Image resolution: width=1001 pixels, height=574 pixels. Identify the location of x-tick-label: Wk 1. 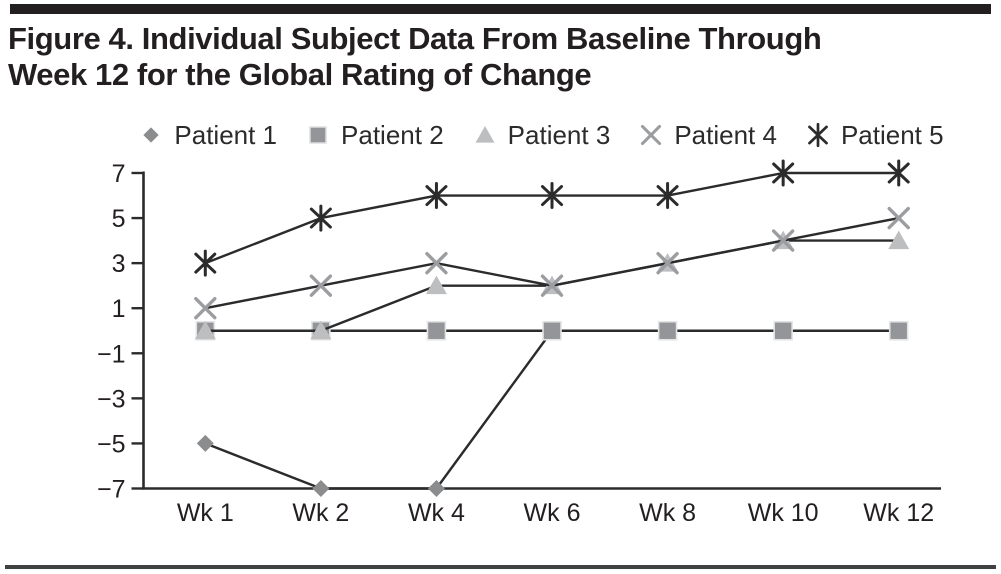
(205, 513).